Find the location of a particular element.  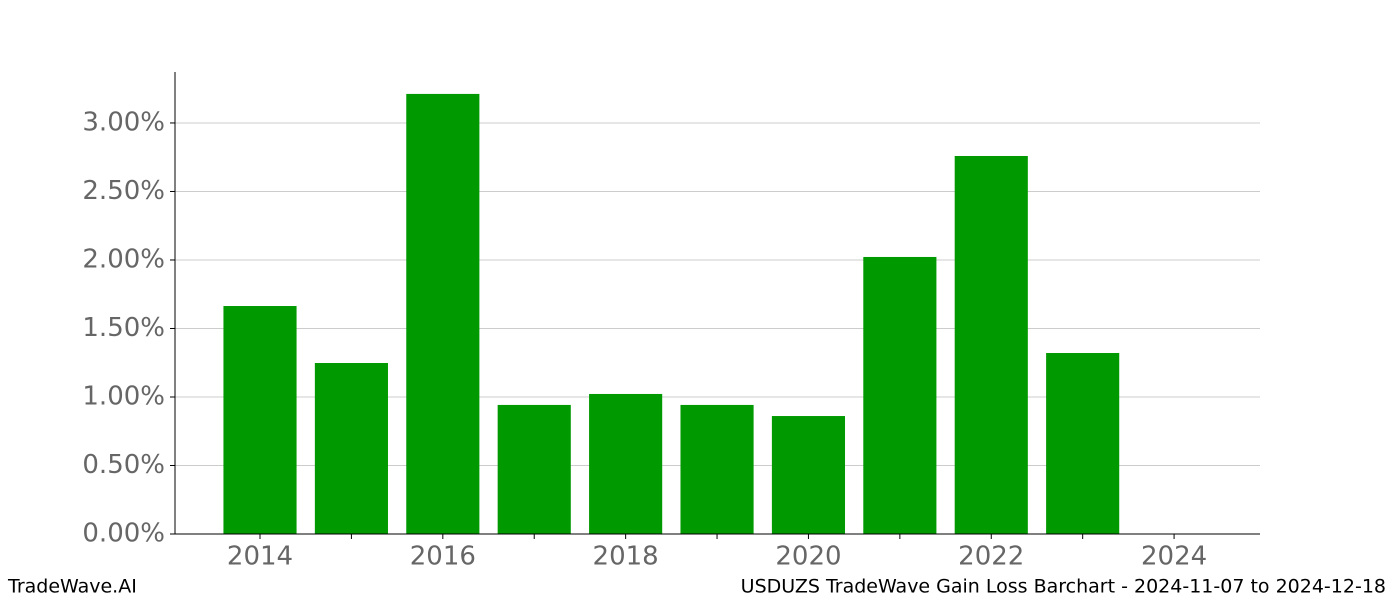

credit: TradeWave.AI is located at coordinates (72, 587).